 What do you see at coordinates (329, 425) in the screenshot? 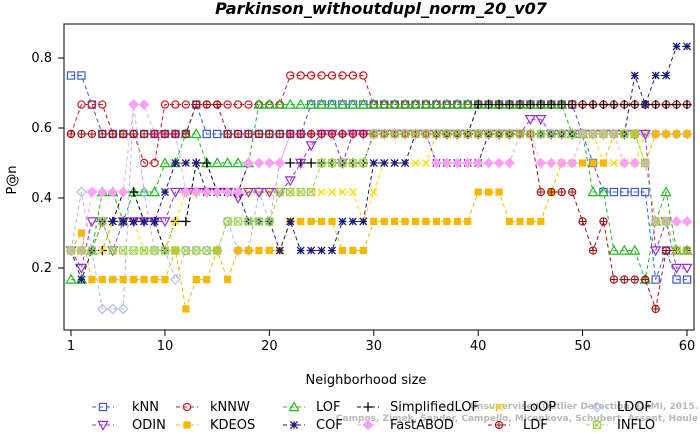
I see `legend-label-cof: COF` at bounding box center [329, 425].